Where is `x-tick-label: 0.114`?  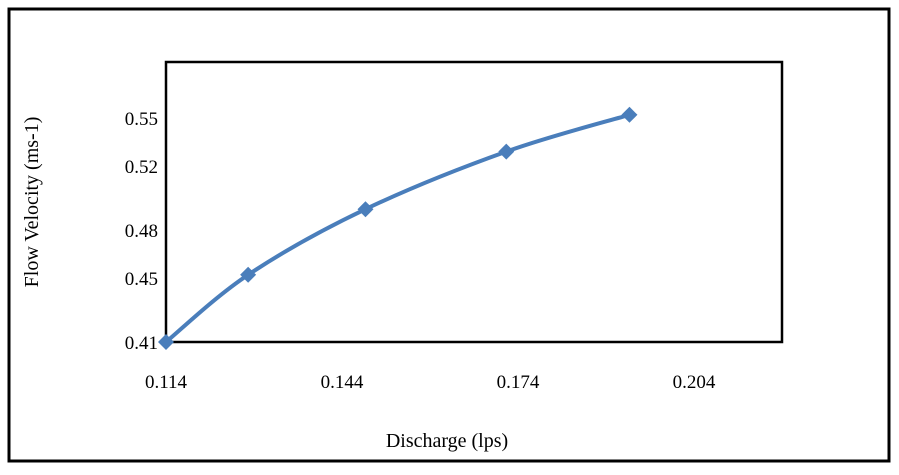
x-tick-label: 0.114 is located at coordinates (166, 382).